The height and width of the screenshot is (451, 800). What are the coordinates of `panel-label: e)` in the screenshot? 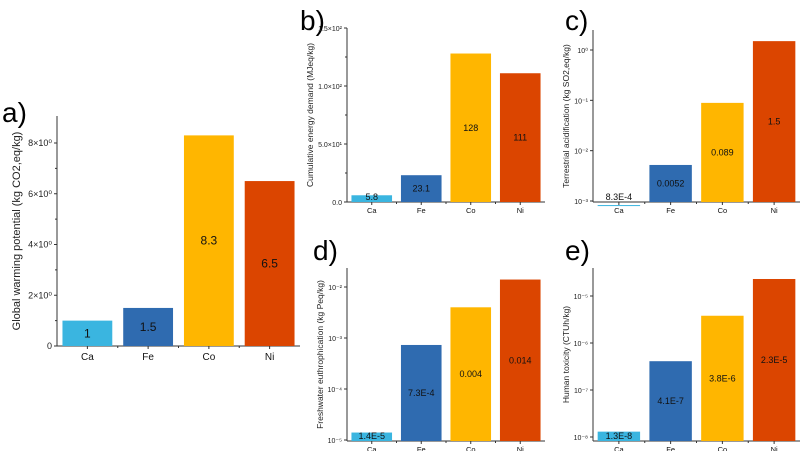 It's located at (577, 250).